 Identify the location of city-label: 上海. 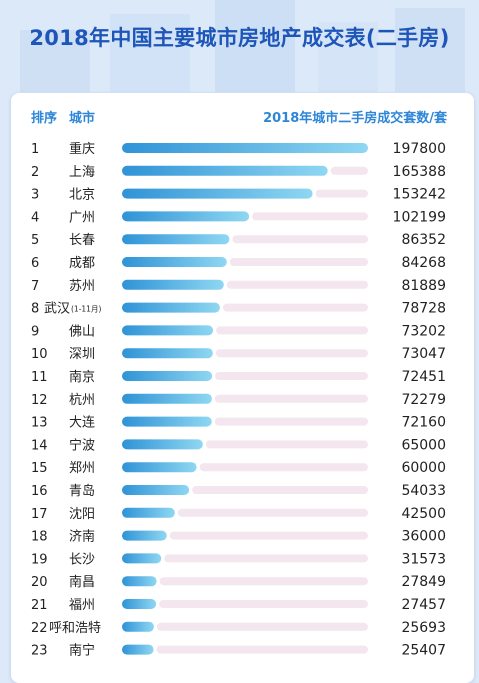
(82, 172).